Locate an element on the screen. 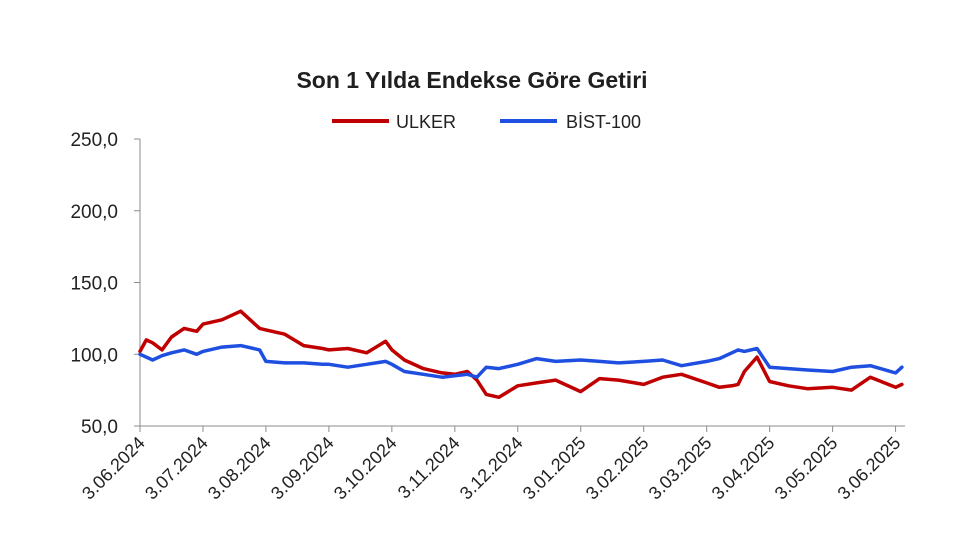  y-axis: 50,0 100,0 150,0 200,0 250,0 is located at coordinates (105, 284).